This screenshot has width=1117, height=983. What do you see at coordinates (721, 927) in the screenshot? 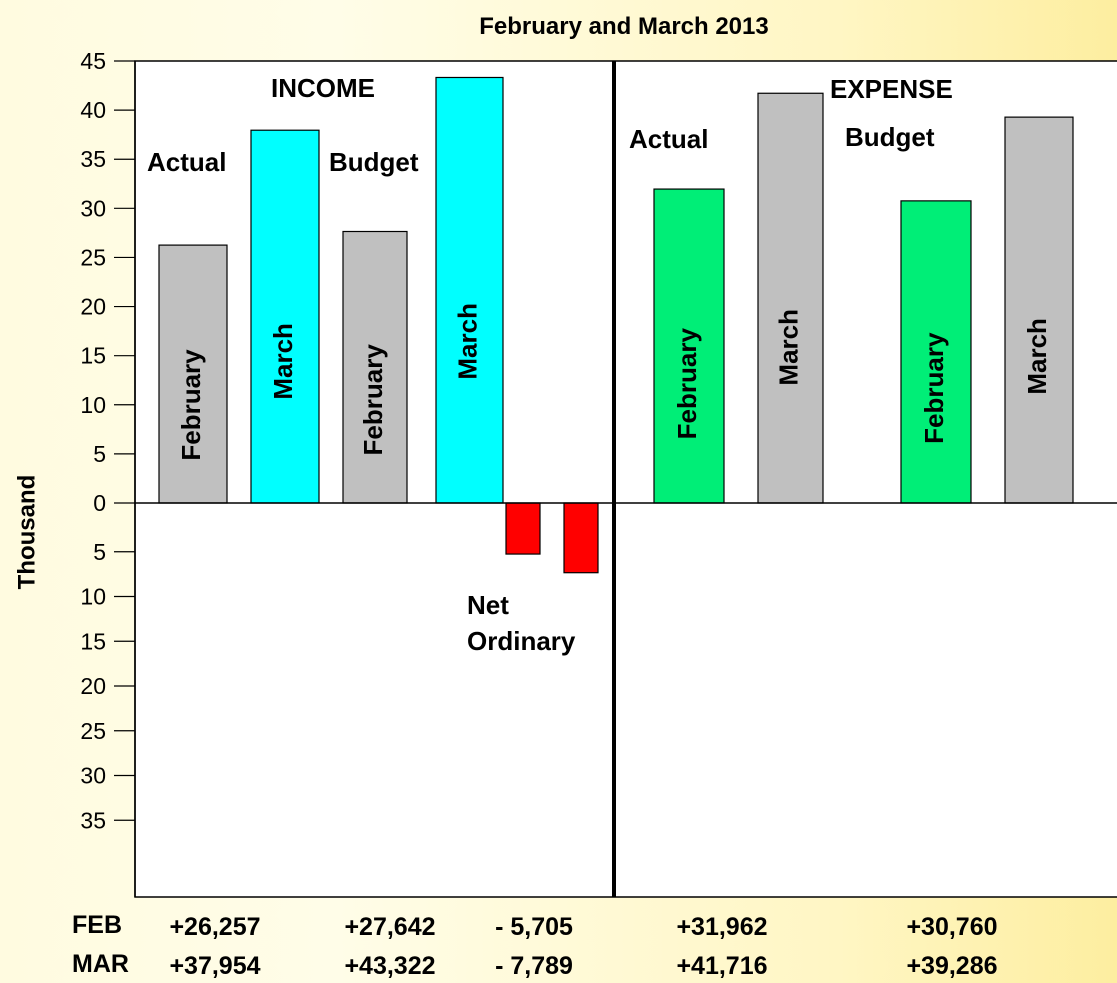
I see `footer-feb-value: +31,962` at bounding box center [721, 927].